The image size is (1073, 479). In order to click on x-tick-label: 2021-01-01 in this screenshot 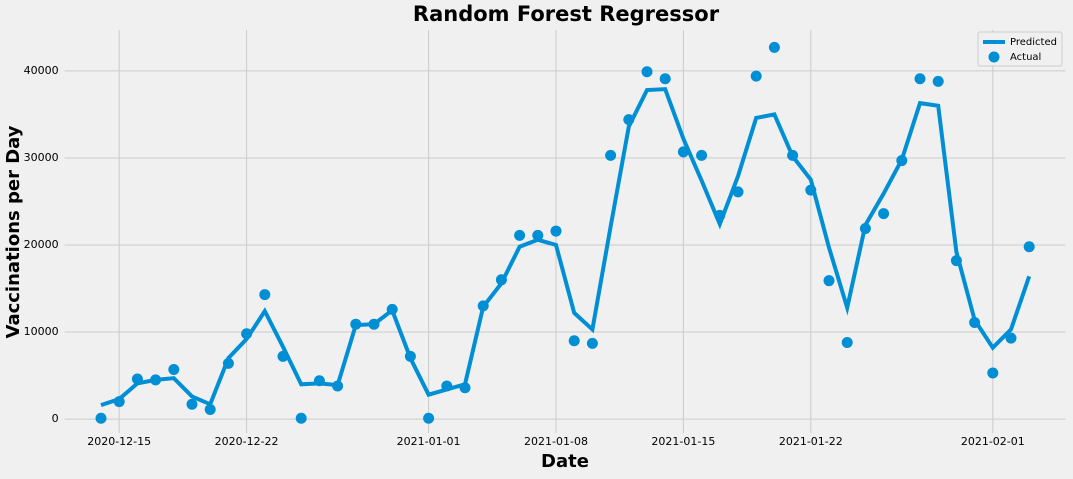, I will do `click(429, 441)`.